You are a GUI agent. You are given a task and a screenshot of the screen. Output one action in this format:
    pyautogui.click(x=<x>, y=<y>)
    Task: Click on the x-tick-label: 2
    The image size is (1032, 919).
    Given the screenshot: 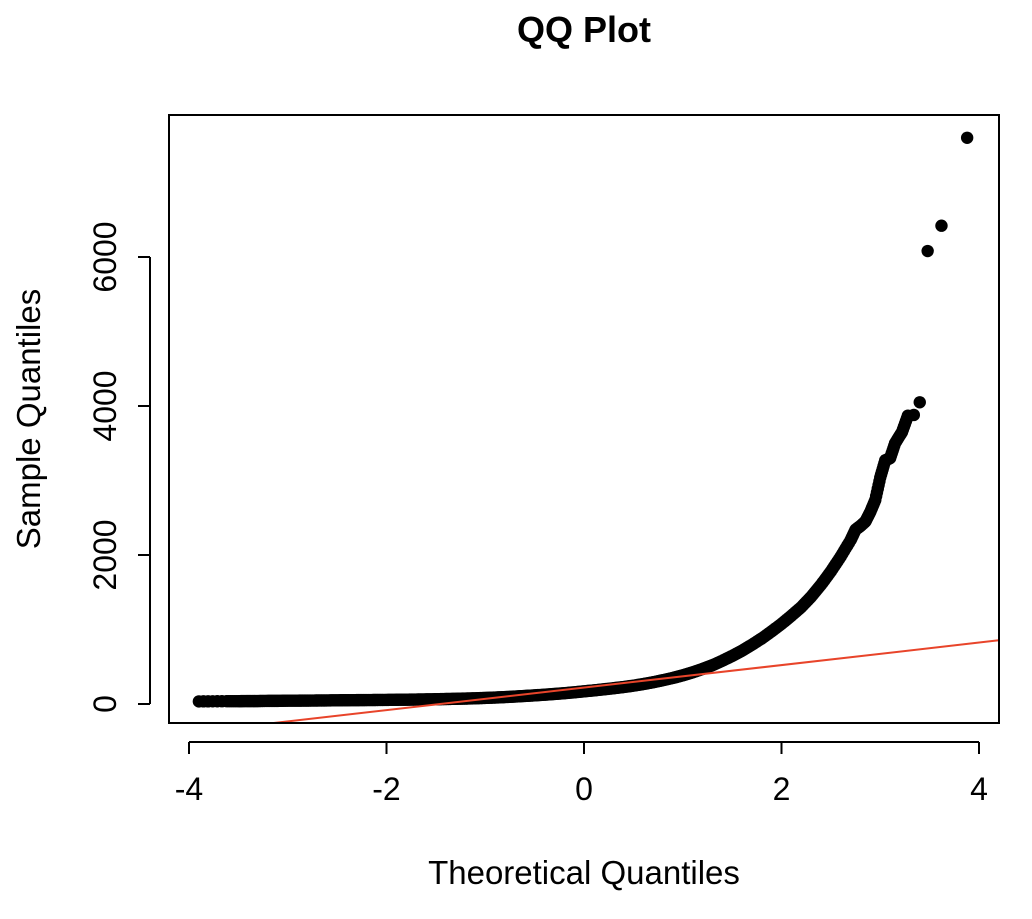 What is the action you would take?
    pyautogui.click(x=782, y=789)
    